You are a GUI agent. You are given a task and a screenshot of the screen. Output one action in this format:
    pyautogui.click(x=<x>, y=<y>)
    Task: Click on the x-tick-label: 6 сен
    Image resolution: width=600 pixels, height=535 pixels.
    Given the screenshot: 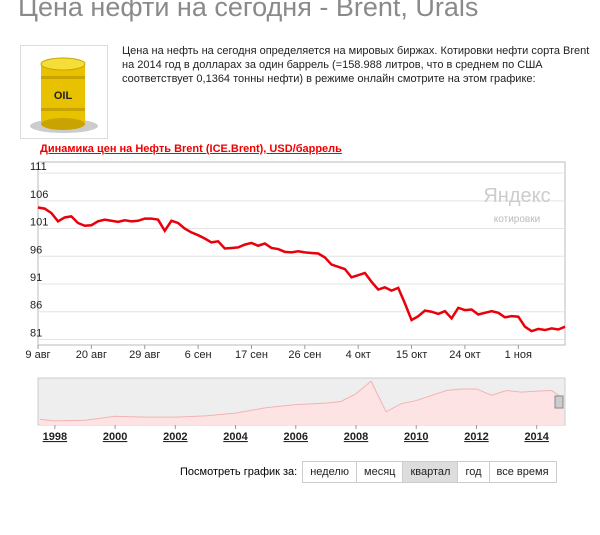 What is the action you would take?
    pyautogui.click(x=198, y=355)
    